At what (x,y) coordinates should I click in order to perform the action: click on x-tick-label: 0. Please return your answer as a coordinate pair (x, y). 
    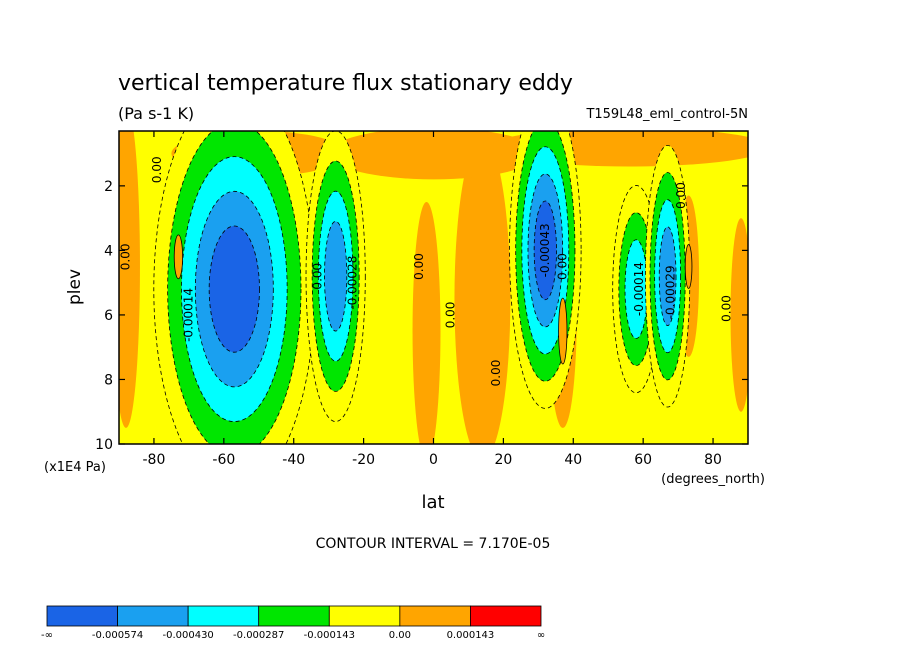
    Looking at the image, I should click on (433, 460).